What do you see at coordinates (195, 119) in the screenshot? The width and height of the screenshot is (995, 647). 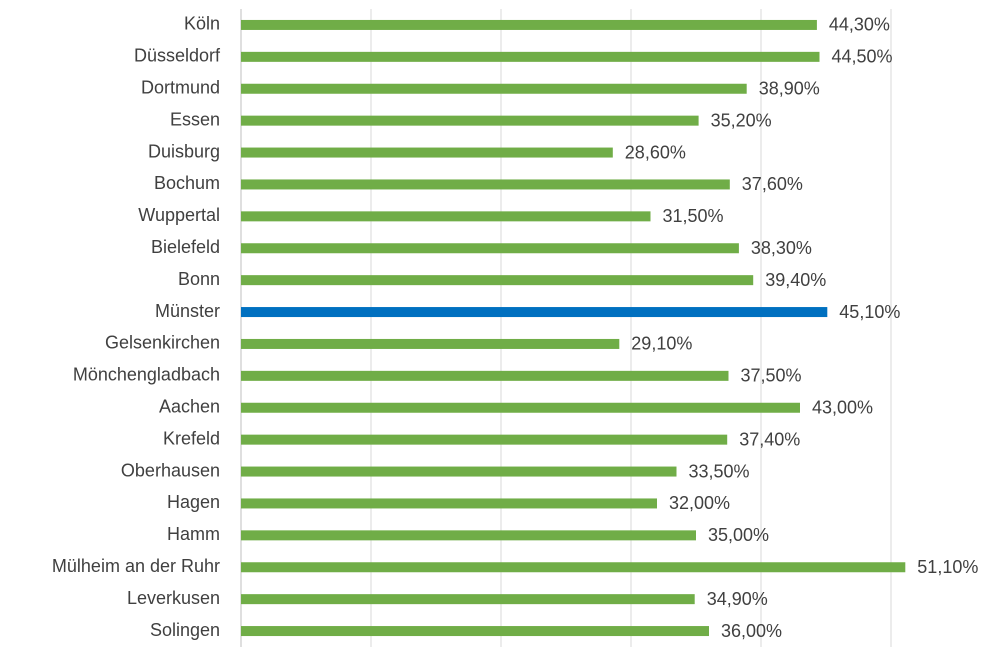 I see `category-label: Essen` at bounding box center [195, 119].